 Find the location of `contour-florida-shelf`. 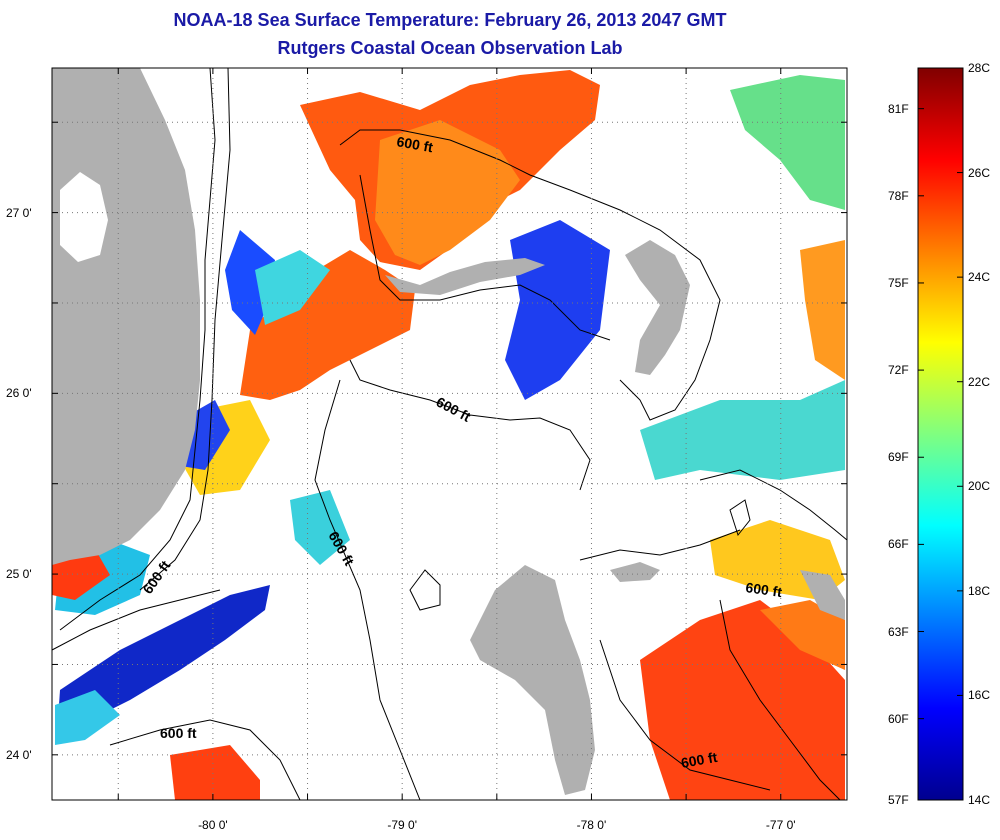

contour-florida-shelf is located at coordinates (137, 349).